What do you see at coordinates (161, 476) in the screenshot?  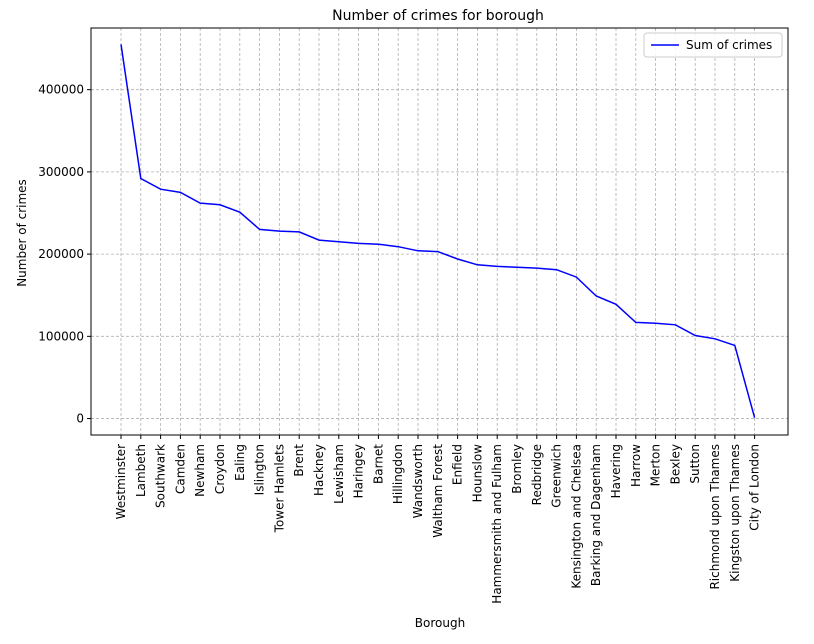 I see `x-tick-label: Southwark` at bounding box center [161, 476].